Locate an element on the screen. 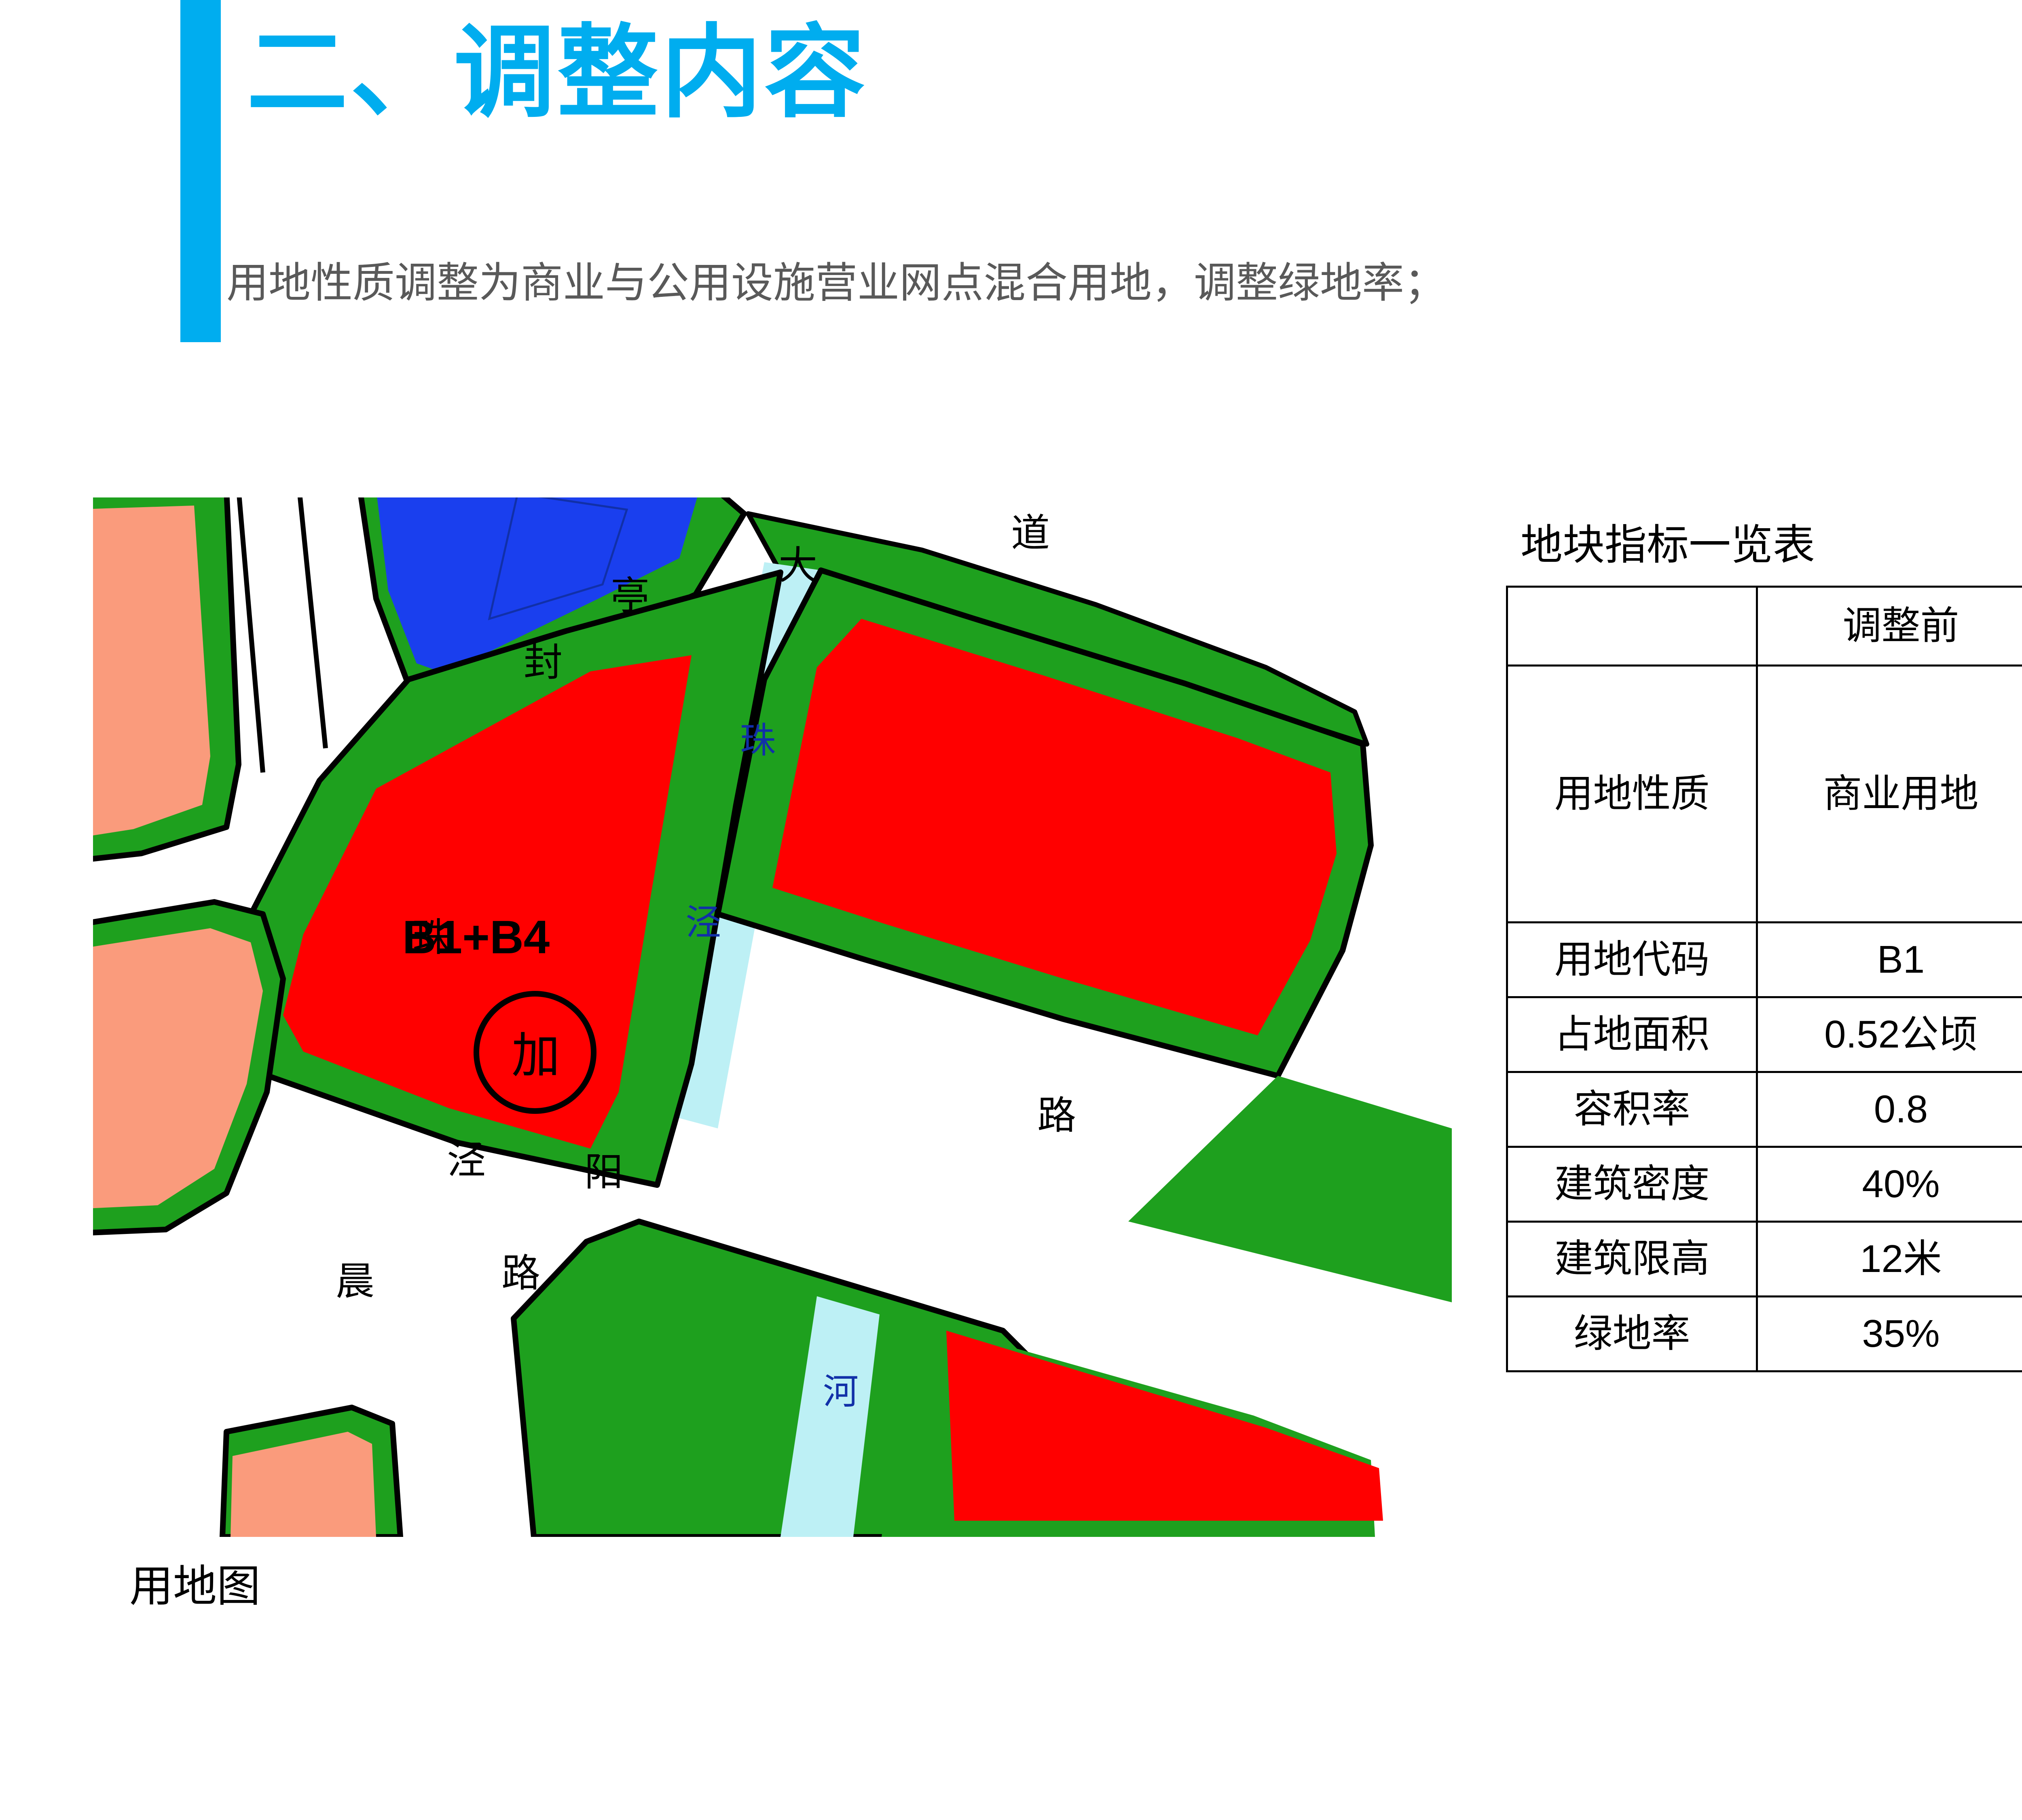 Image resolution: width=2022 pixels, height=1820 pixels. river-he is located at coordinates (830, 1416).